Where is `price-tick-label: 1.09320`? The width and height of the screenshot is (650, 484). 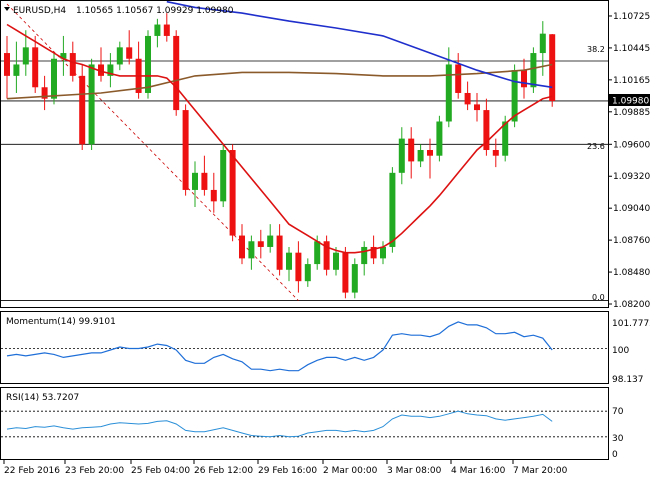
price-tick-label: 1.09320 is located at coordinates (631, 177).